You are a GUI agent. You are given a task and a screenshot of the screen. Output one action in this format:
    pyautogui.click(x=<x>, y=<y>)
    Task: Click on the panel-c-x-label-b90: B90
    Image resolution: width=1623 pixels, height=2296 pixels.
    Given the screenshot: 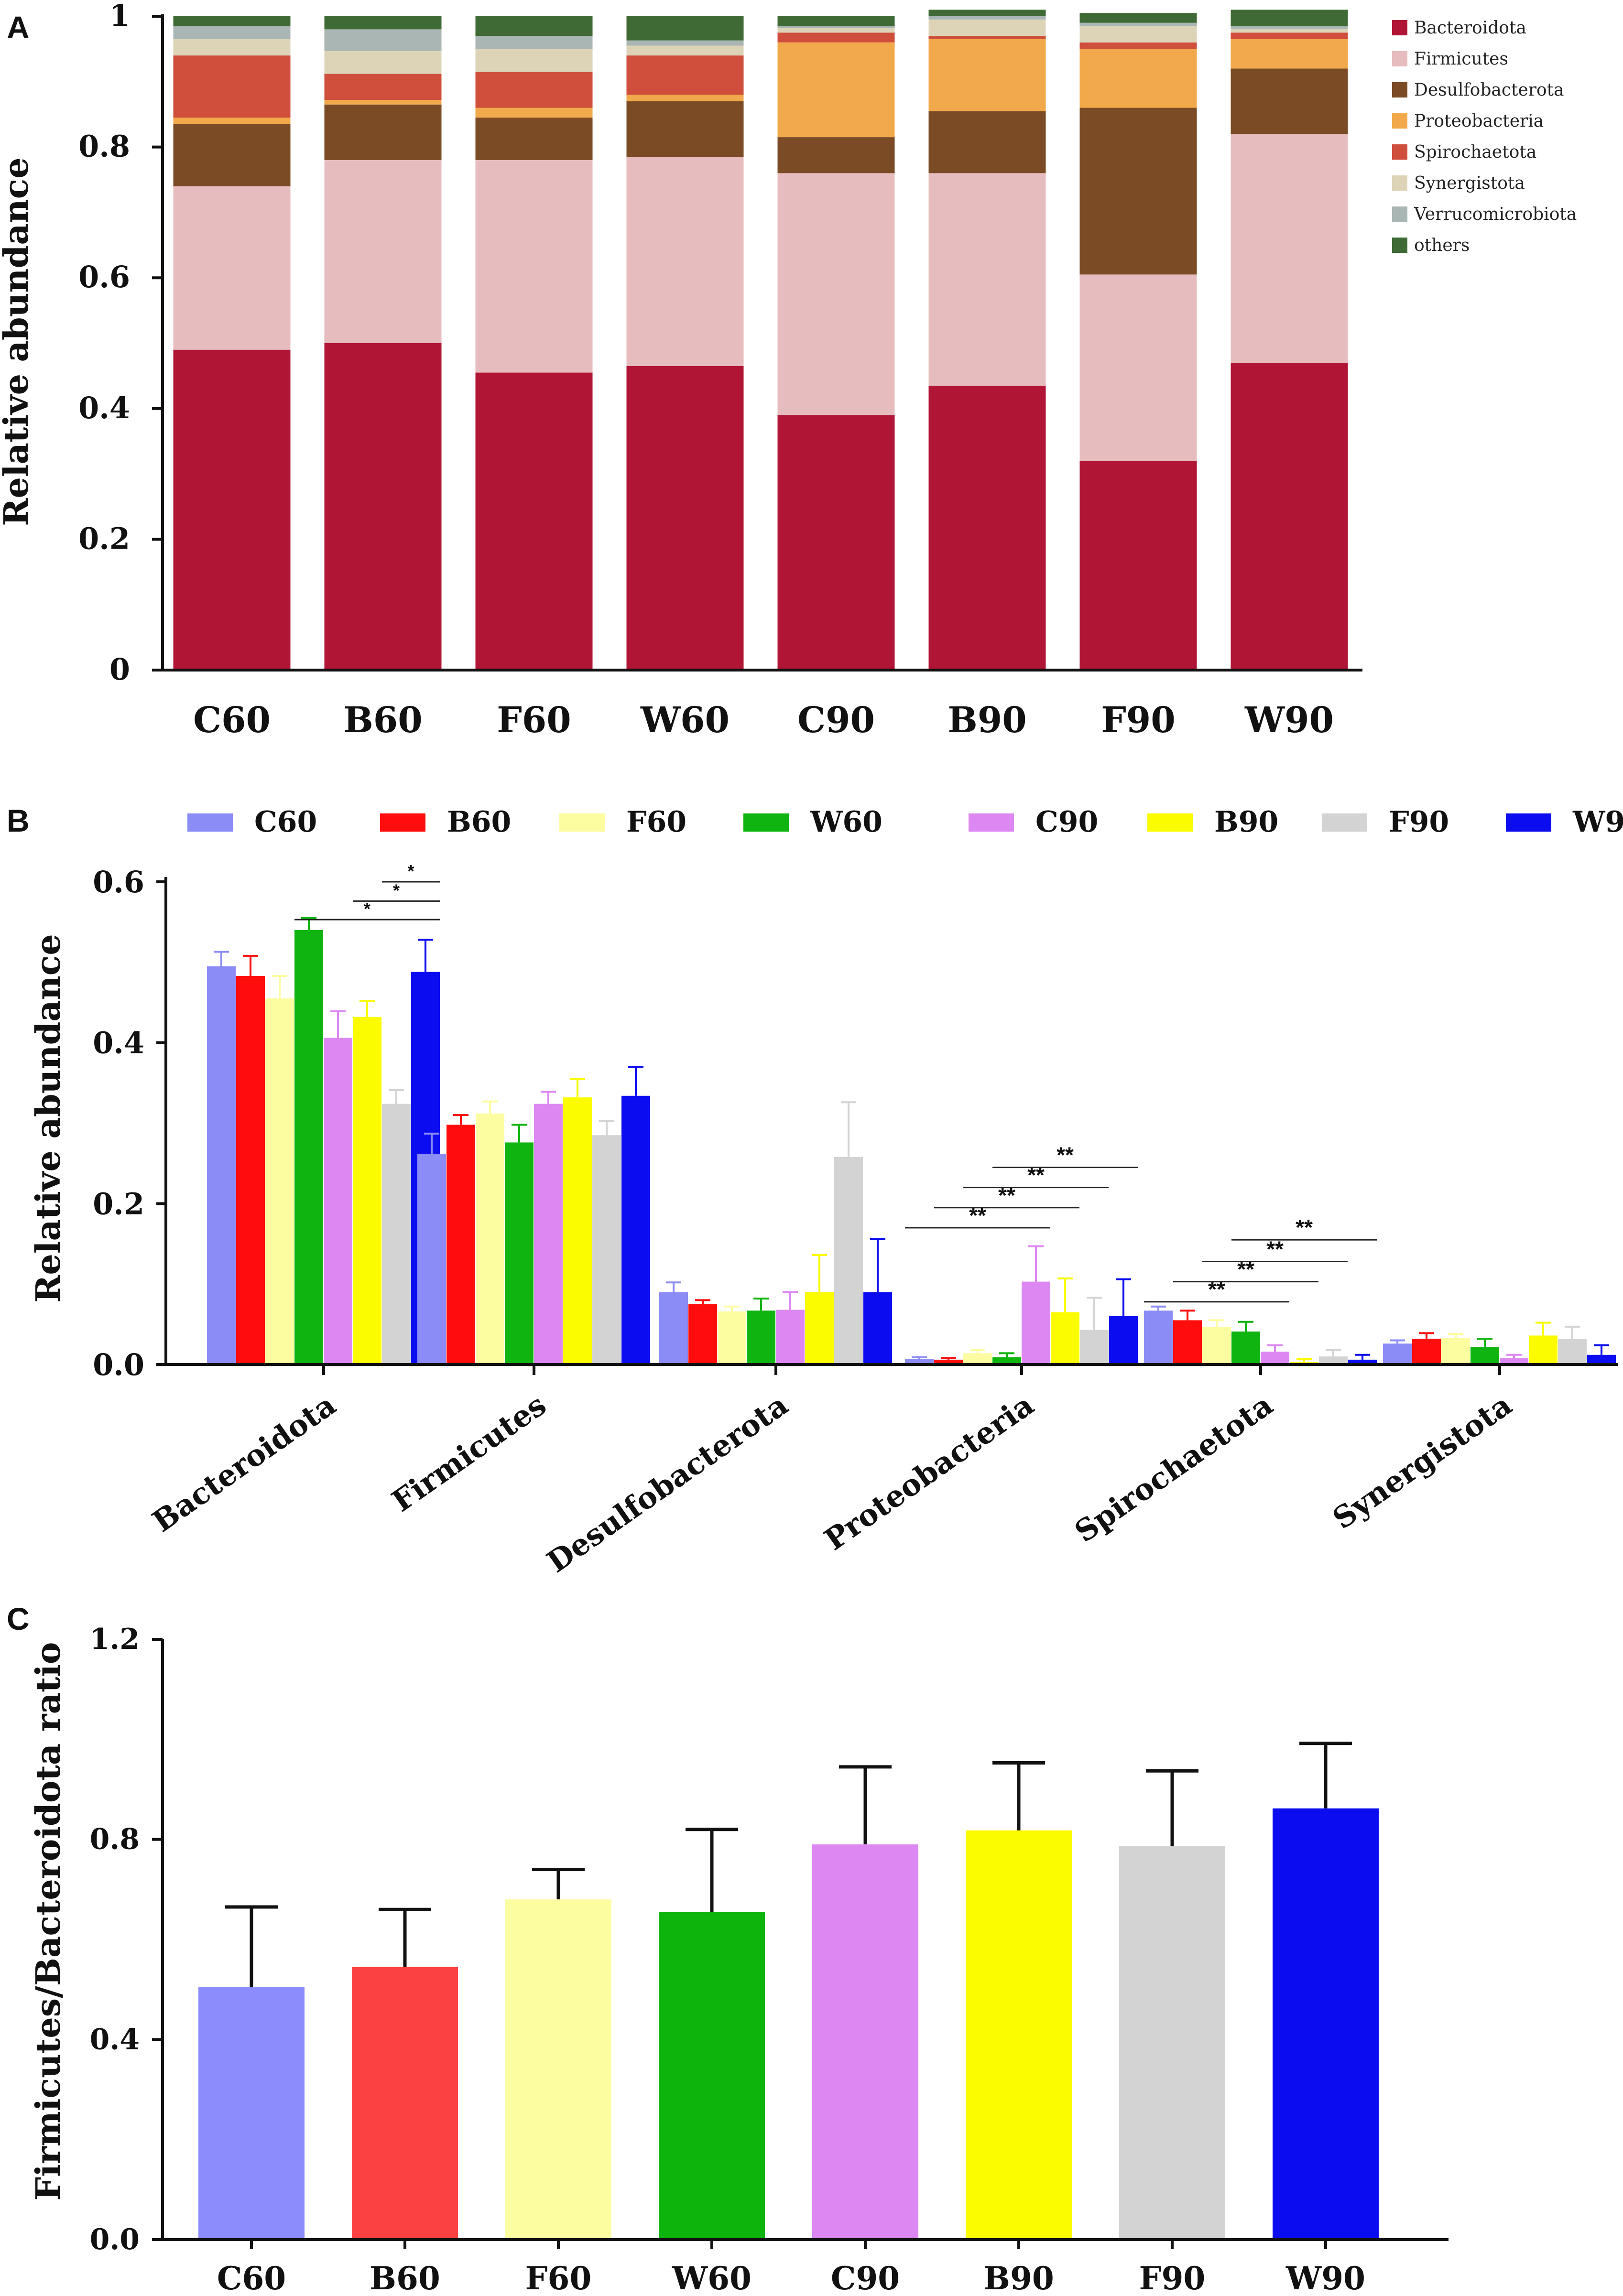 What is the action you would take?
    pyautogui.click(x=1019, y=2278)
    